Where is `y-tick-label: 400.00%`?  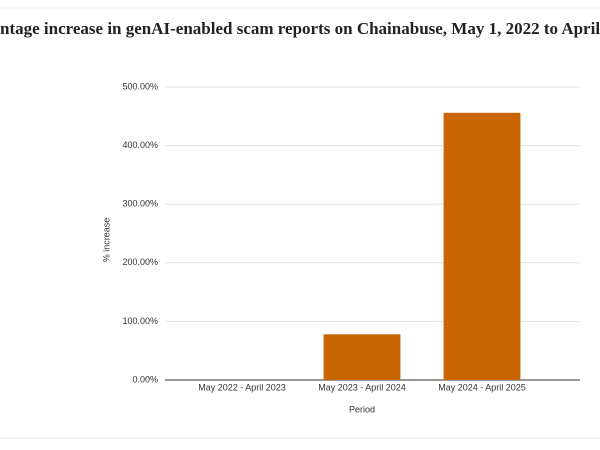
y-tick-label: 400.00% is located at coordinates (140, 145).